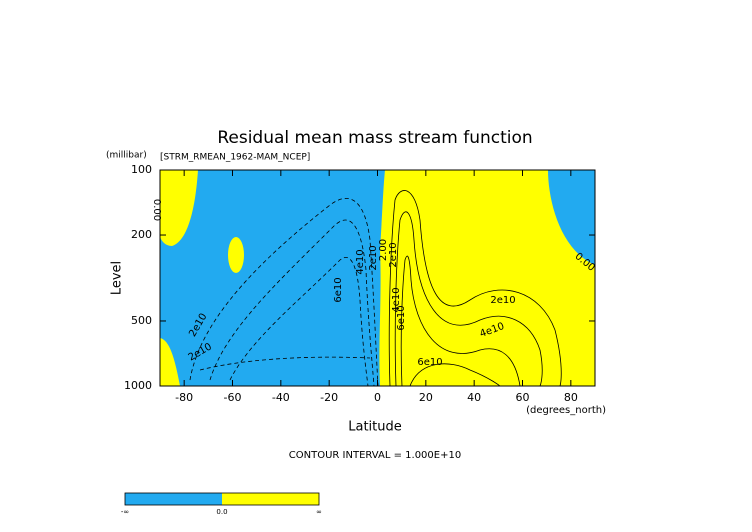  I want to click on y-tick-label: 100, so click(141, 169).